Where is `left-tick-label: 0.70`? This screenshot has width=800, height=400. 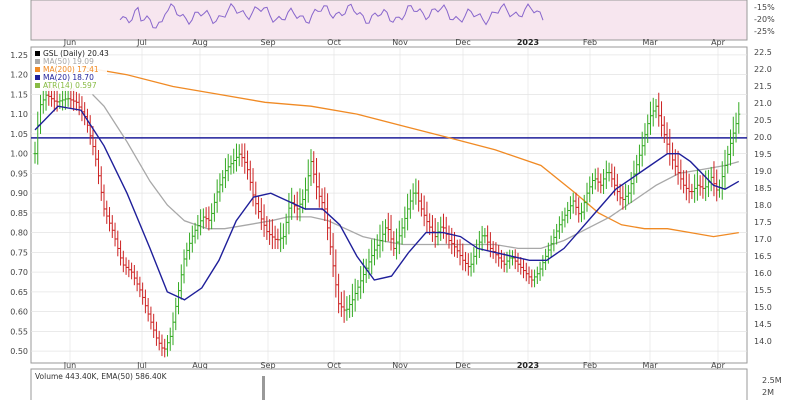
left-tick-label: 0.70 is located at coordinates (19, 272).